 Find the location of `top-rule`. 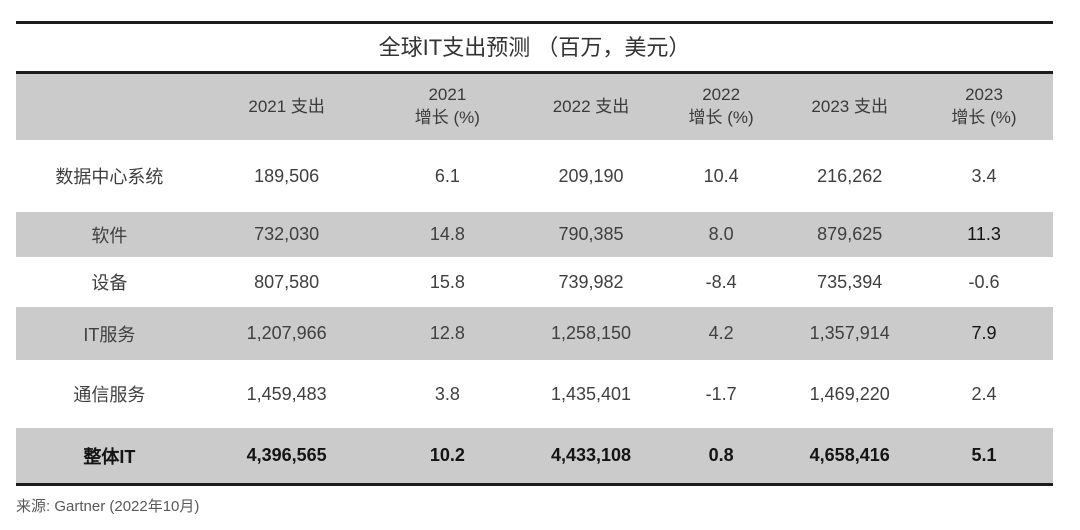

top-rule is located at coordinates (534, 22).